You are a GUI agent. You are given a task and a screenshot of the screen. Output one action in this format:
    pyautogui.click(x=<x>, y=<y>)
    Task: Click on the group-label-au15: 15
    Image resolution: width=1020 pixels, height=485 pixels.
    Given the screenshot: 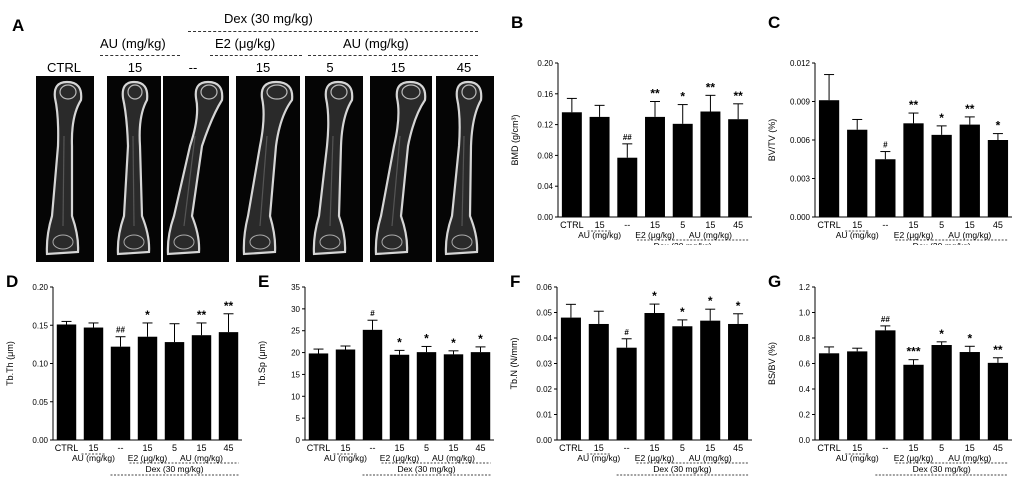 What is the action you would take?
    pyautogui.click(x=135, y=67)
    